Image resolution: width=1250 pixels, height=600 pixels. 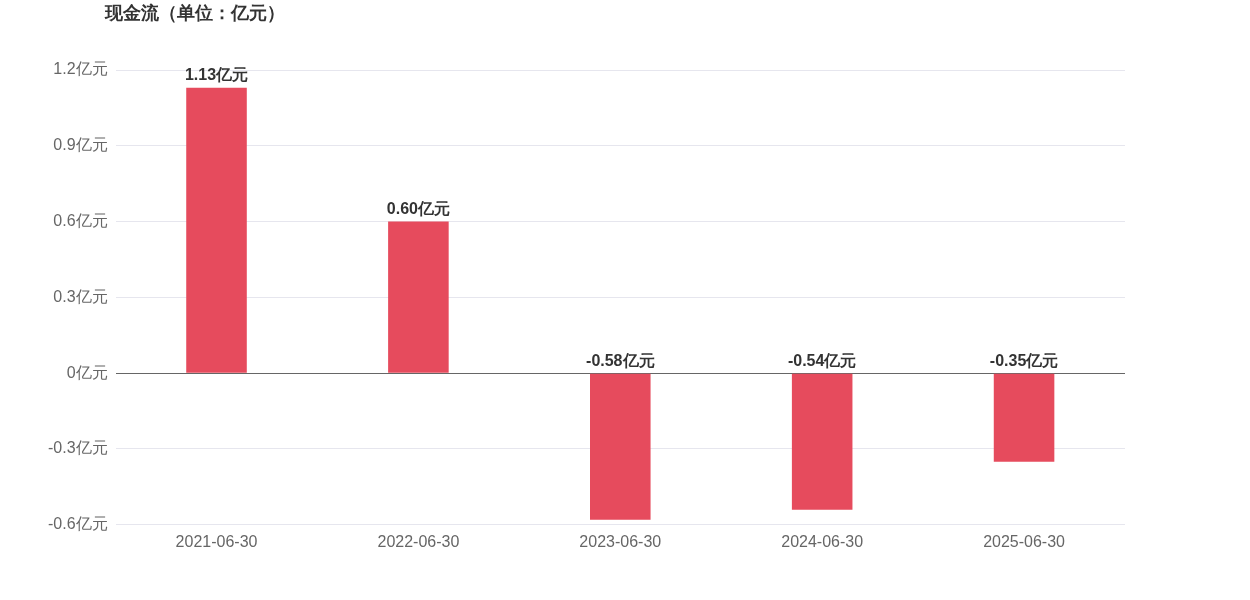 I want to click on y-tick-label: 0.3亿元, so click(x=80, y=296).